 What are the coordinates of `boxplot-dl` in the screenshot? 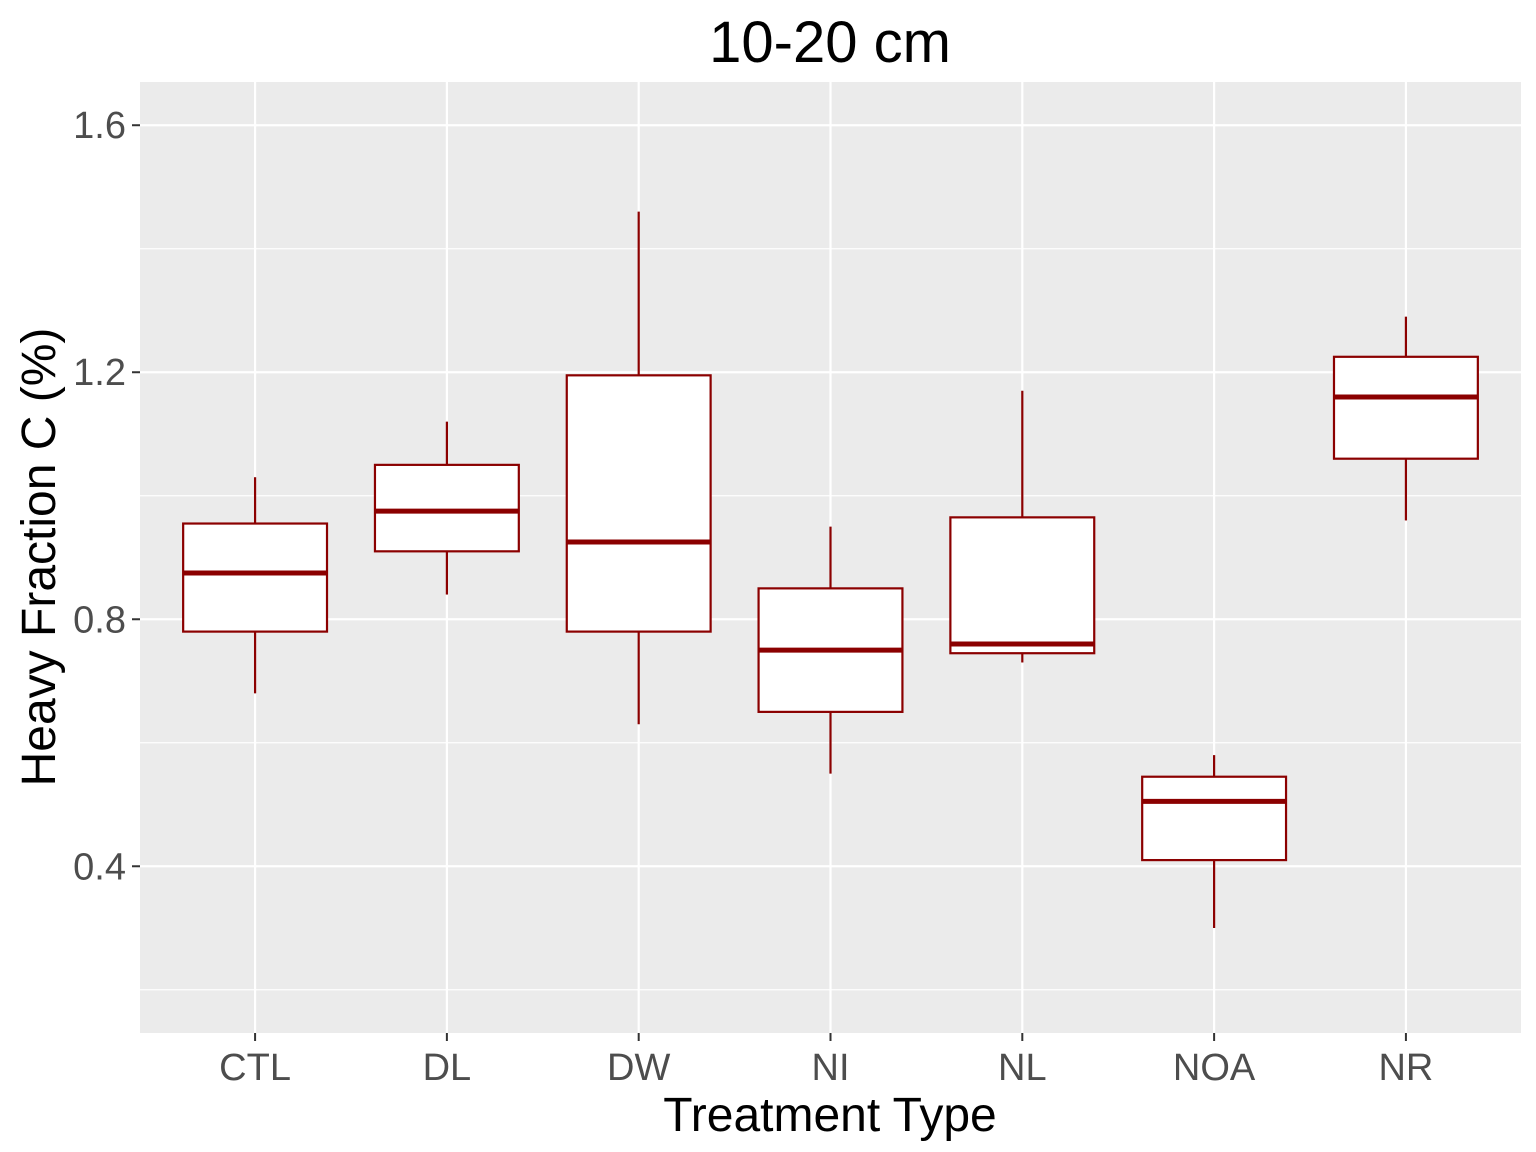 It's located at (446, 508).